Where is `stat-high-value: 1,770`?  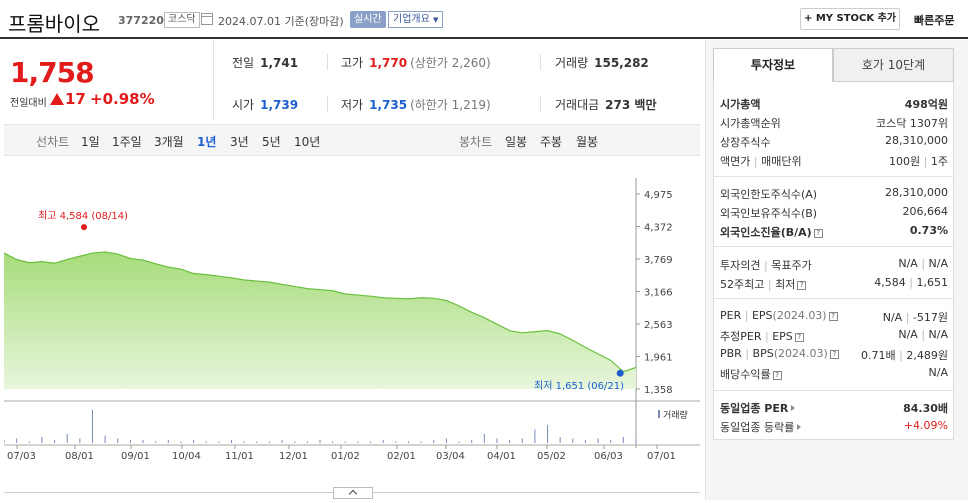 stat-high-value: 1,770 is located at coordinates (388, 63).